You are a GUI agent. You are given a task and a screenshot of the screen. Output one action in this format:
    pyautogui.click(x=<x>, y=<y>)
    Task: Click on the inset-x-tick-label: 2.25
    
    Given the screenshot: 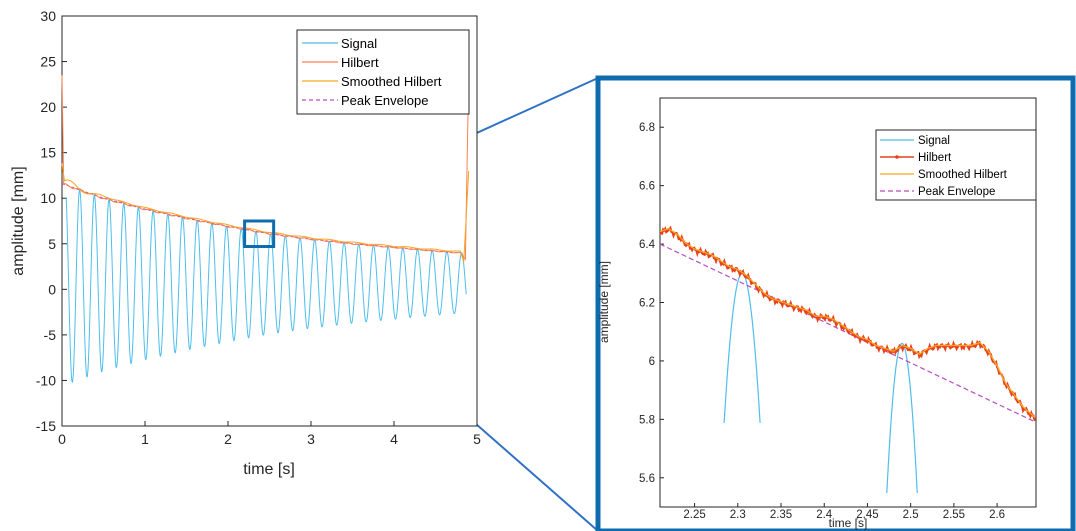 What is the action you would take?
    pyautogui.click(x=694, y=515)
    